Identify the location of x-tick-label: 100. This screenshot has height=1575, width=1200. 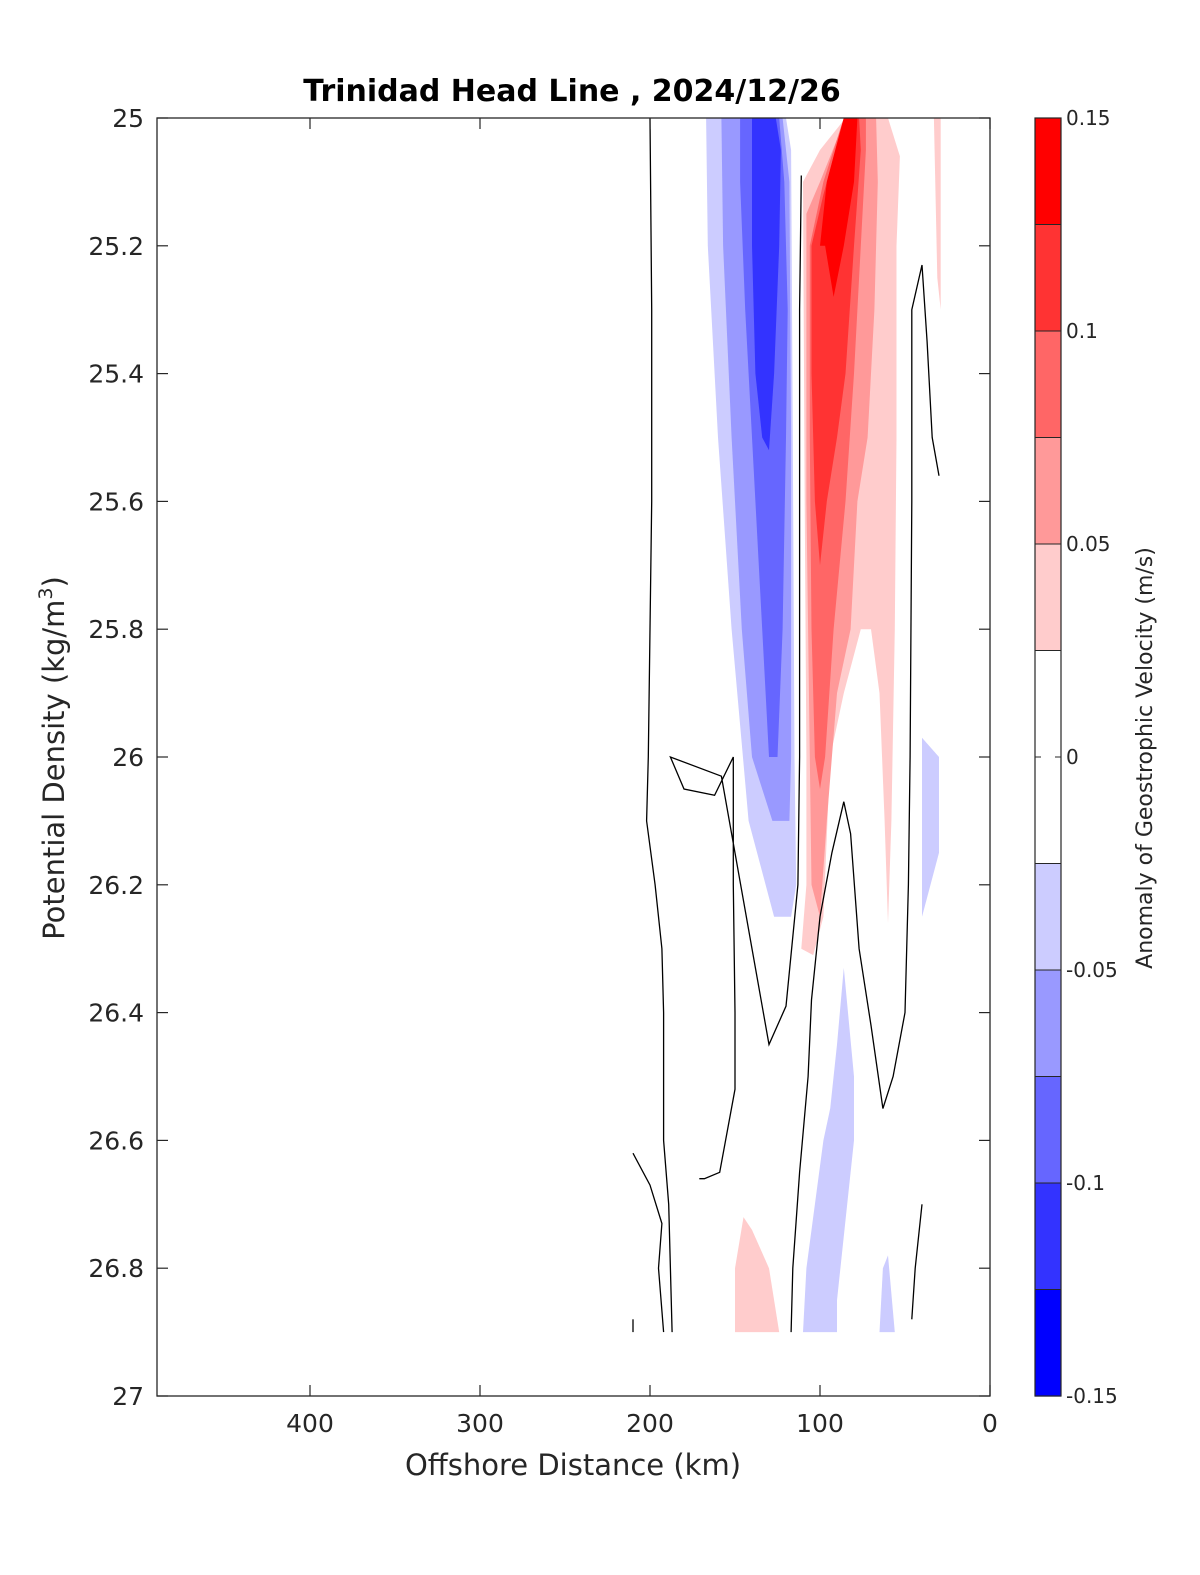
(820, 1423).